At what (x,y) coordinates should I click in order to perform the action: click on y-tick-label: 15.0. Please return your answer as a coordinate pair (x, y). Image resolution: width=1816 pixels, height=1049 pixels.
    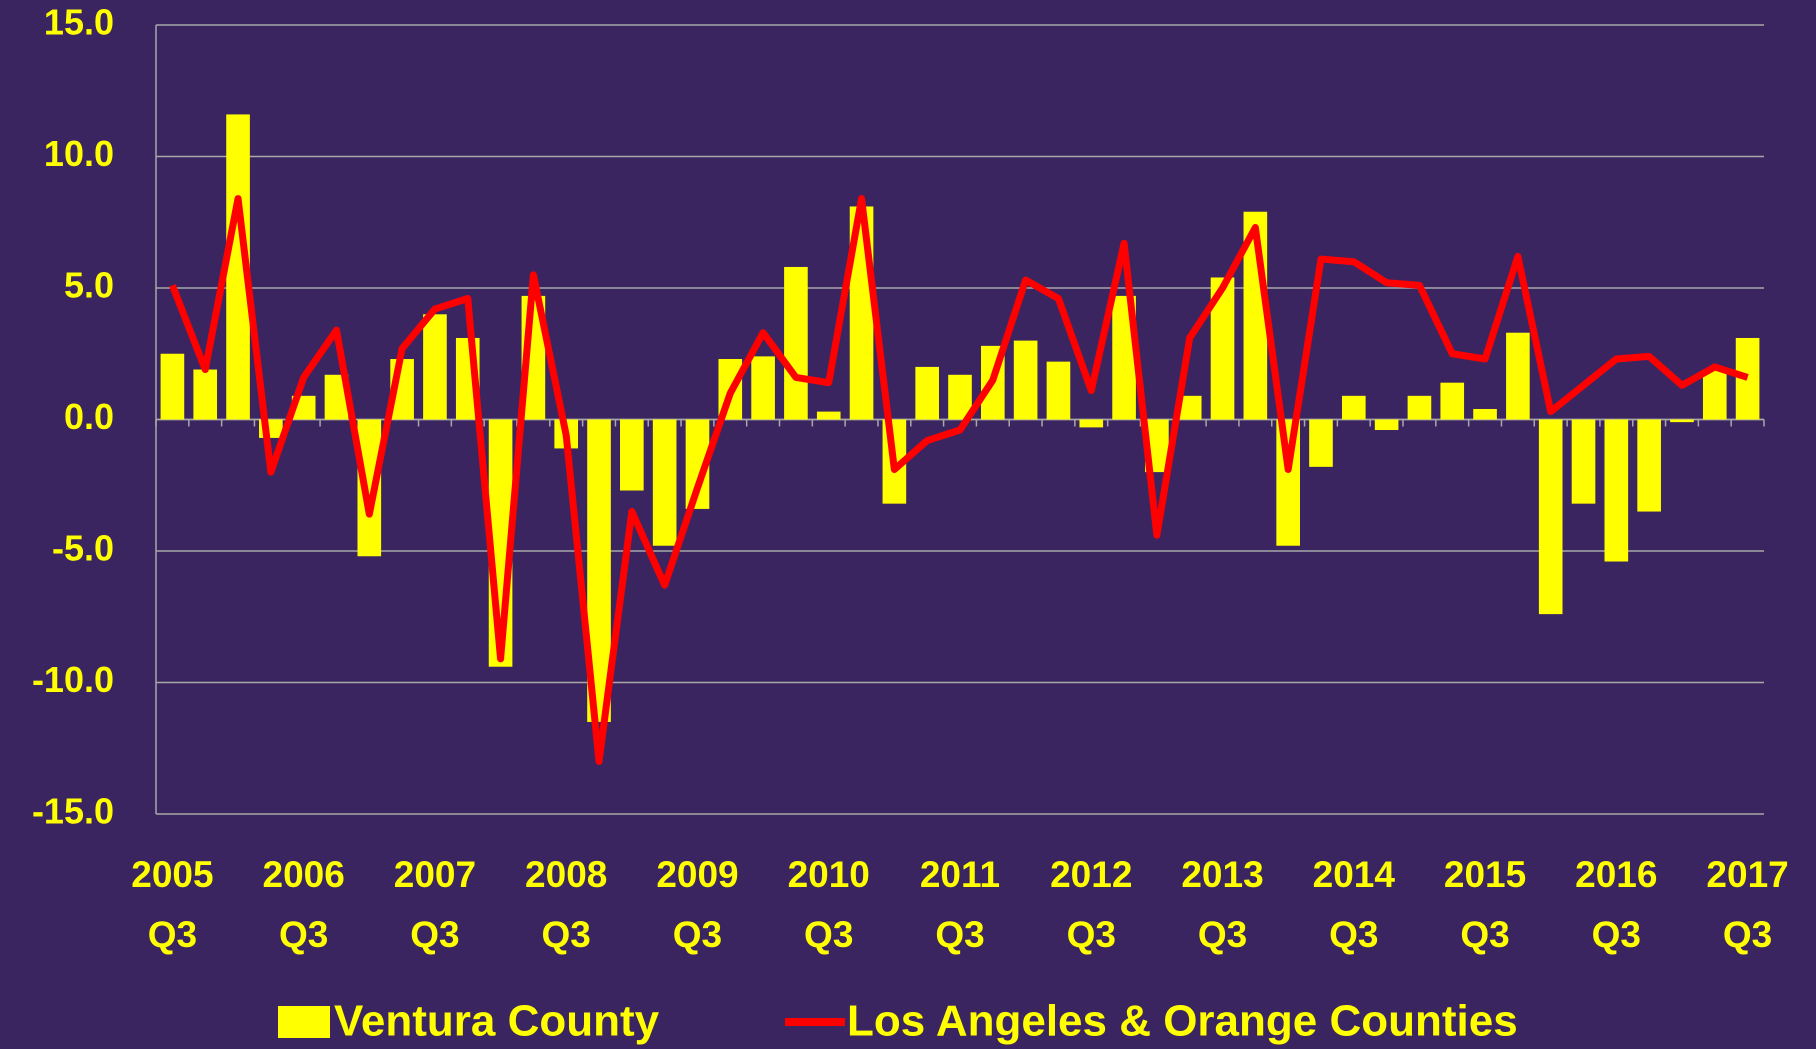
    Looking at the image, I should click on (79, 22).